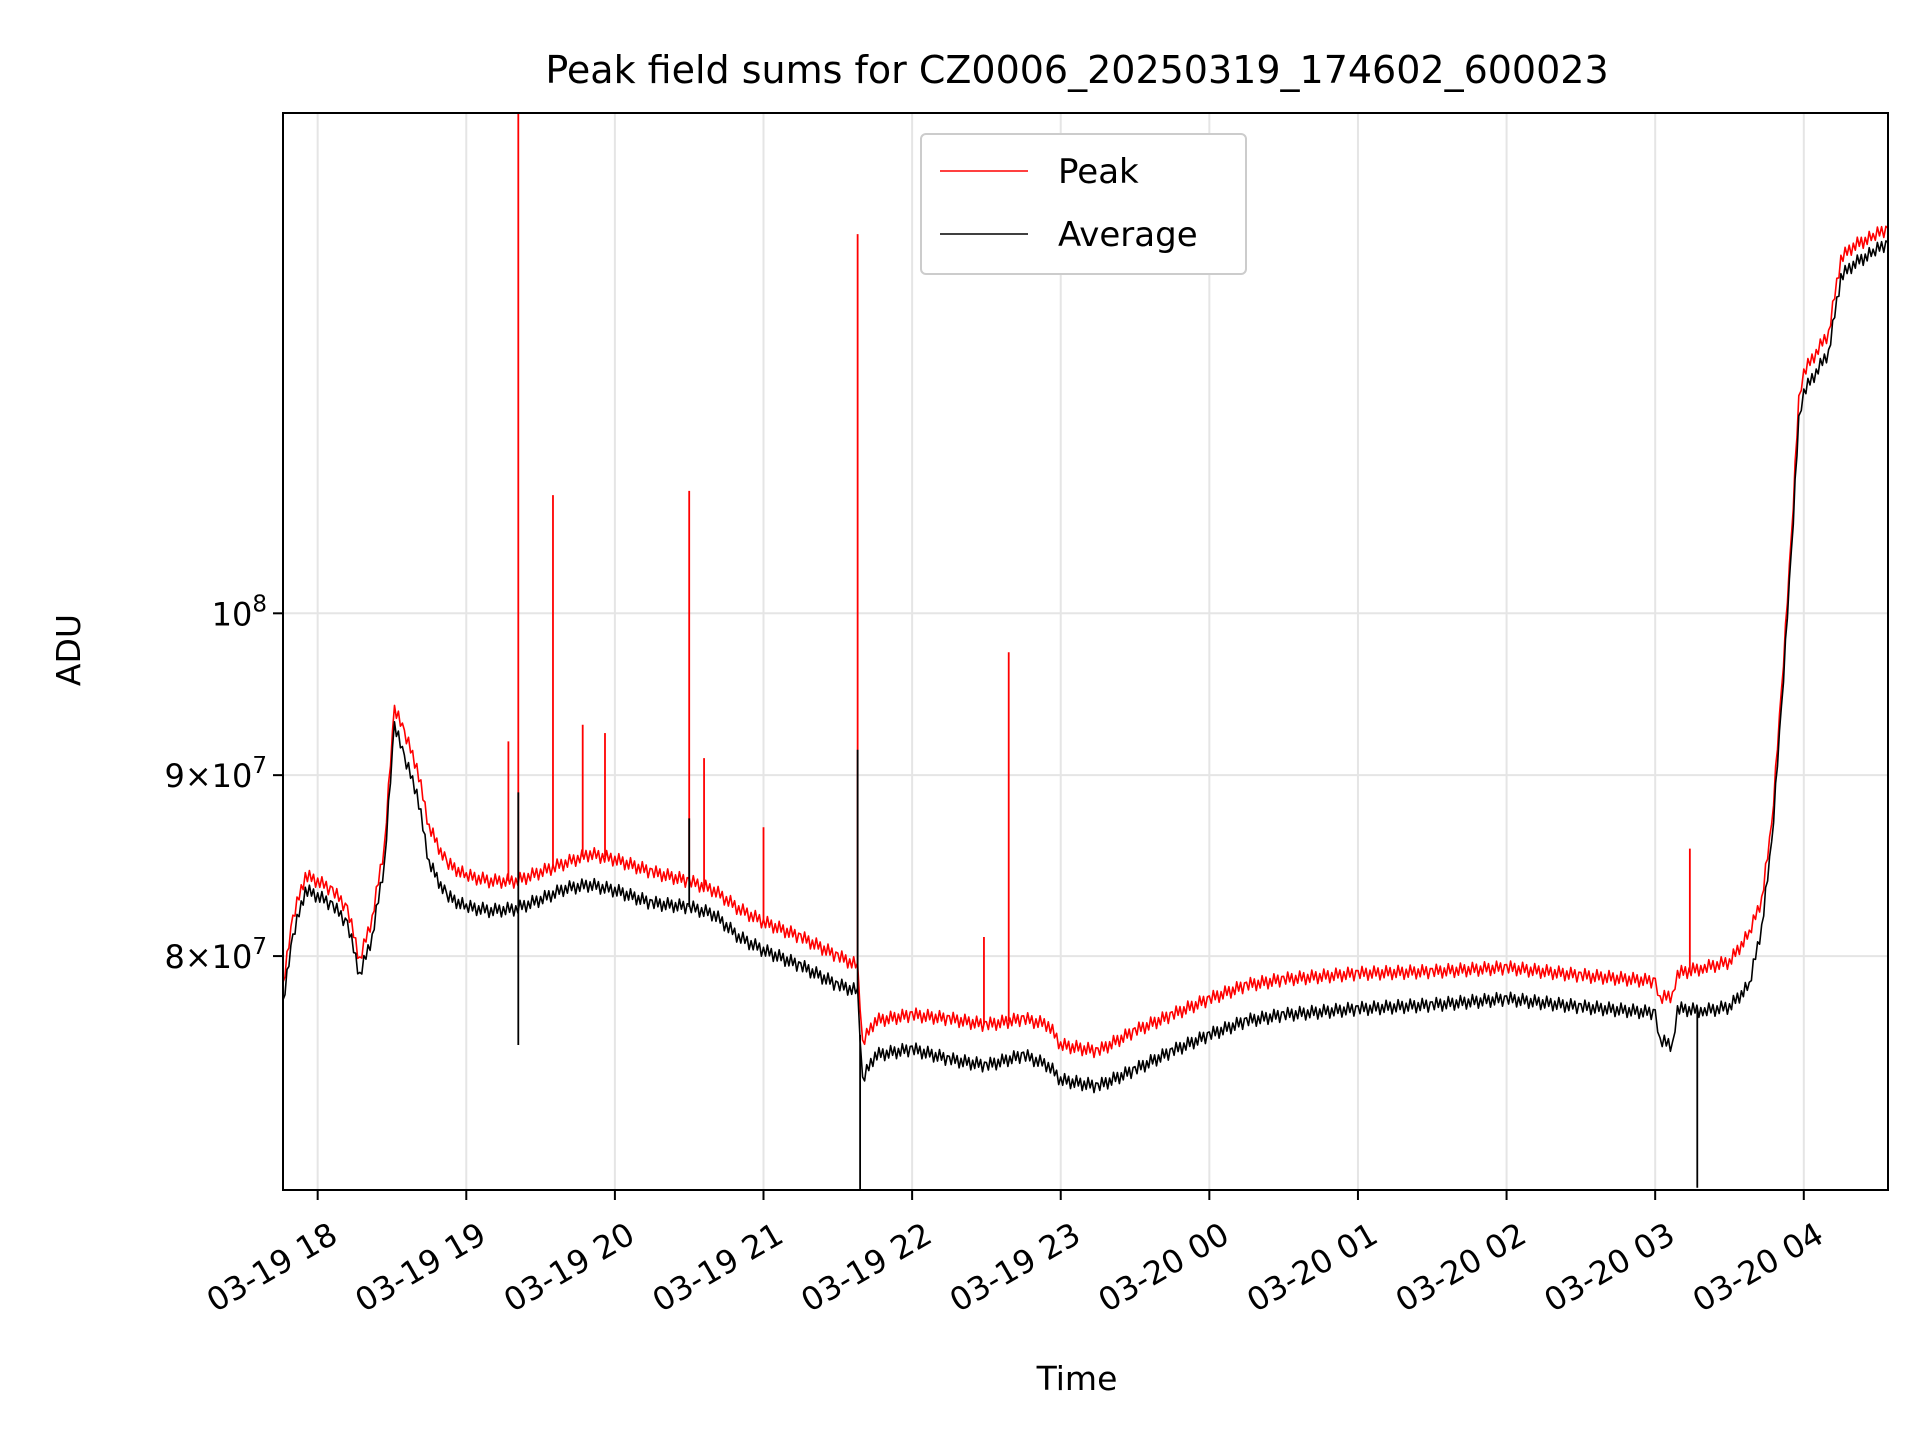 Image resolution: width=1920 pixels, height=1440 pixels. Describe the element at coordinates (1128, 235) in the screenshot. I see `legend-label-average: Average` at that location.